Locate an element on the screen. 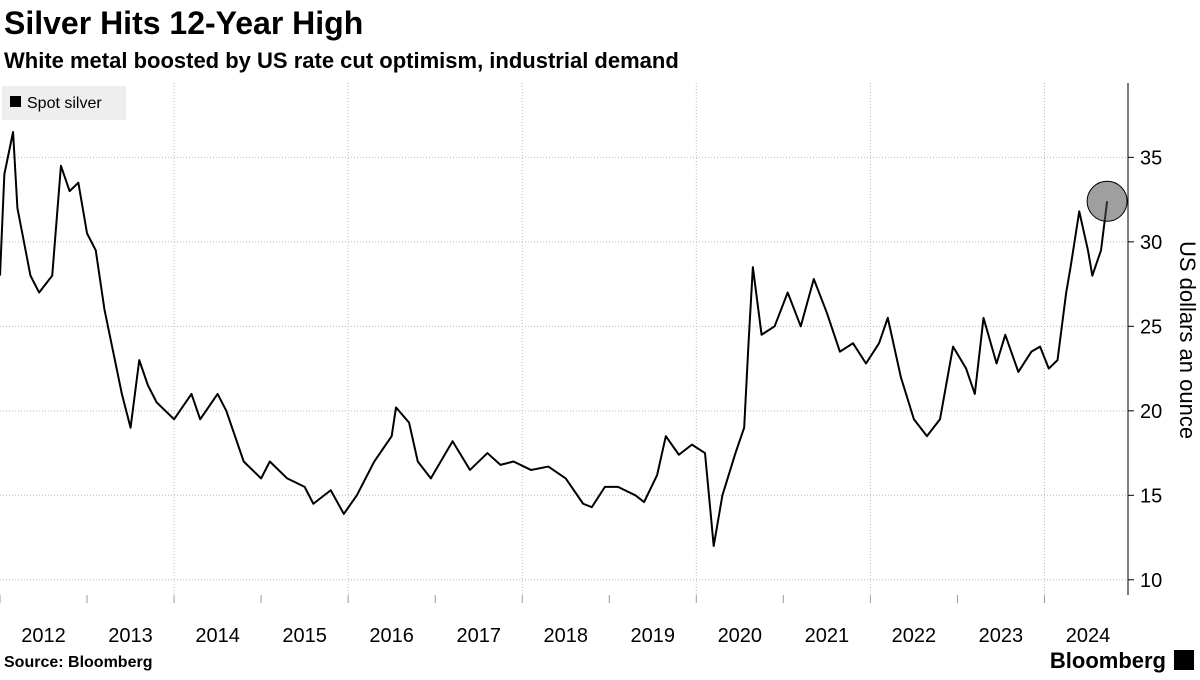 The width and height of the screenshot is (1200, 680). x-tick-label: 2024 is located at coordinates (1088, 636).